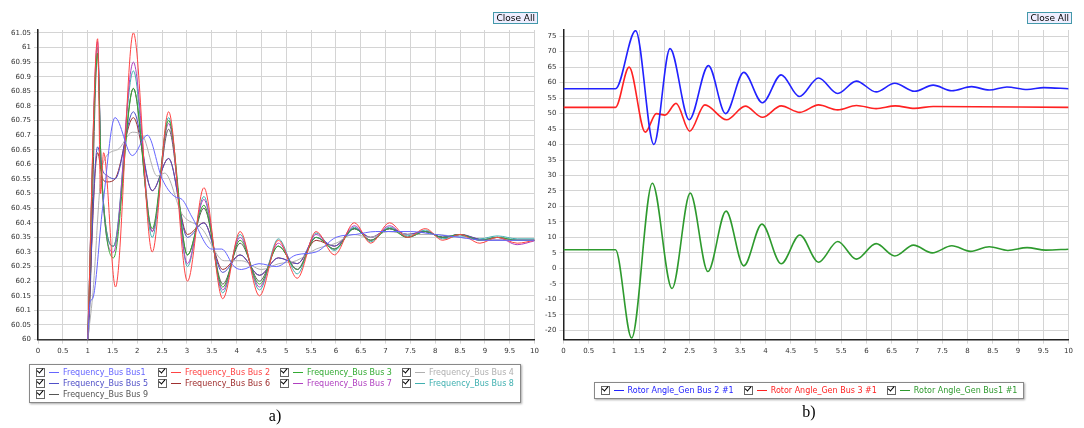 This screenshot has height=428, width=1084. I want to click on legend-label: Frequency_Bus Bus 6, so click(227, 383).